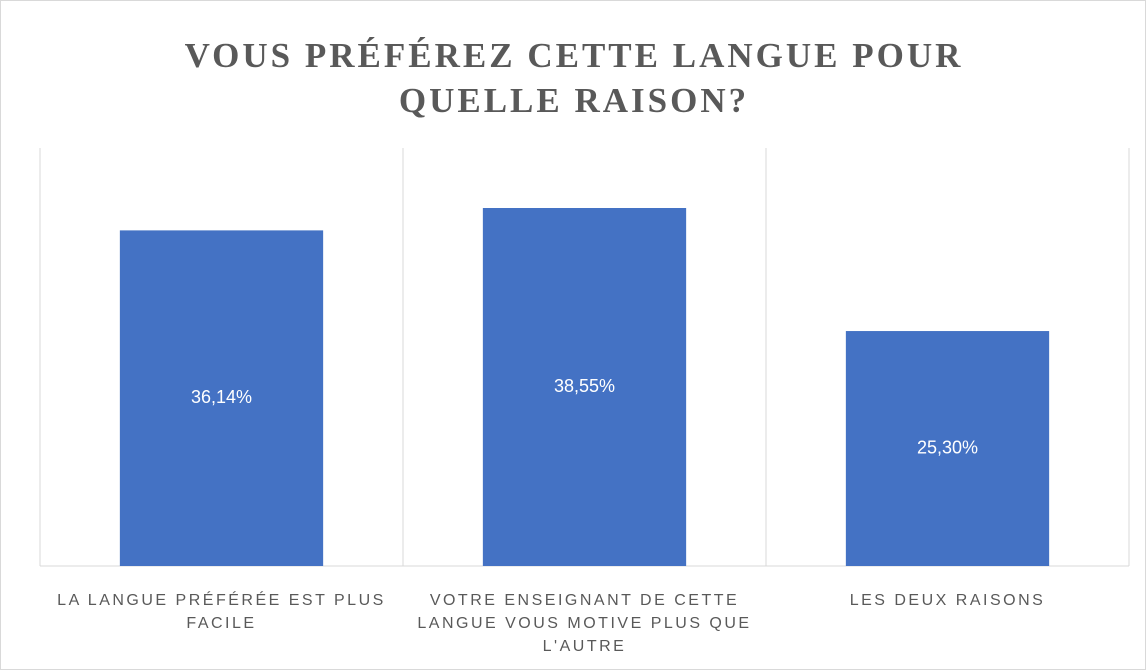 The height and width of the screenshot is (670, 1146). Describe the element at coordinates (947, 600) in the screenshot. I see `x-tick-label: LES DEUX RAISONS` at that location.